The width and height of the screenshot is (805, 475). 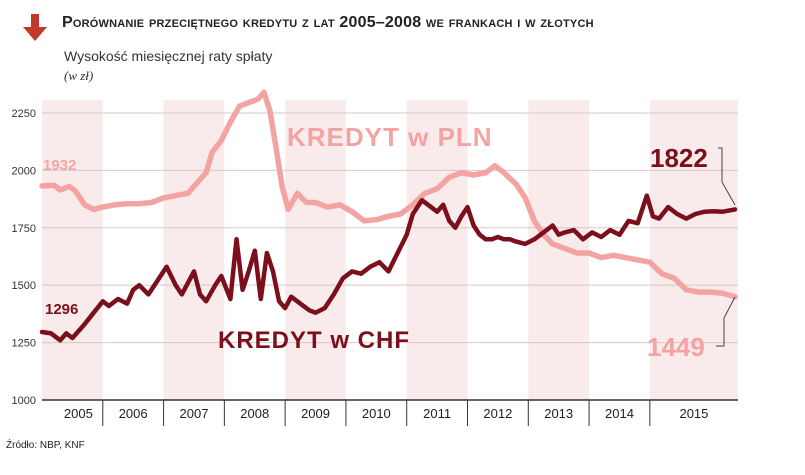 What do you see at coordinates (437, 413) in the screenshot?
I see `x-tick-label: 2011` at bounding box center [437, 413].